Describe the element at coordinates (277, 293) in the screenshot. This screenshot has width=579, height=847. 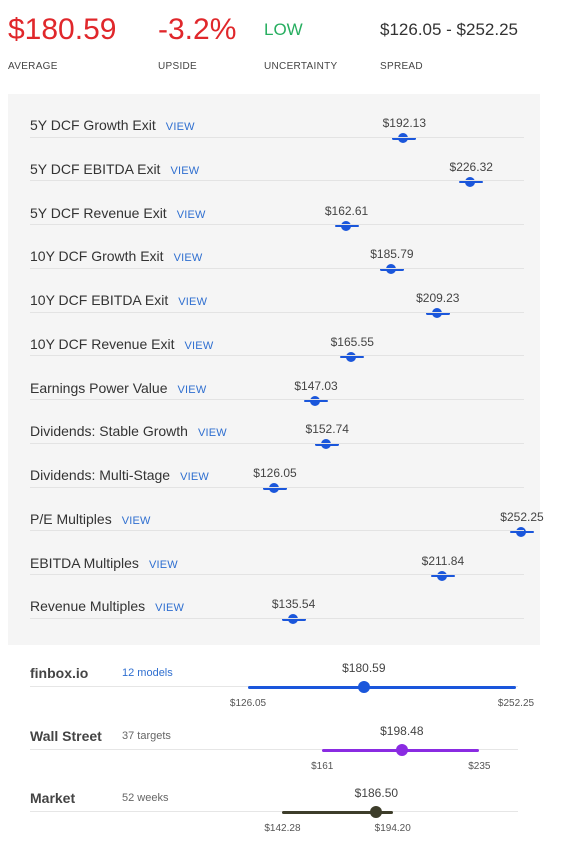
I see `model-row: 10Y DCF EBITDA Exit VIEW $209.23` at that location.